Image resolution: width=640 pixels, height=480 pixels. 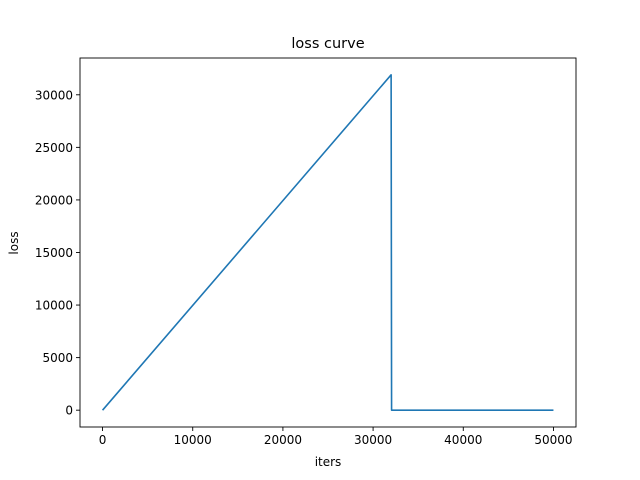 What do you see at coordinates (328, 462) in the screenshot?
I see `x-axis-label: iters` at bounding box center [328, 462].